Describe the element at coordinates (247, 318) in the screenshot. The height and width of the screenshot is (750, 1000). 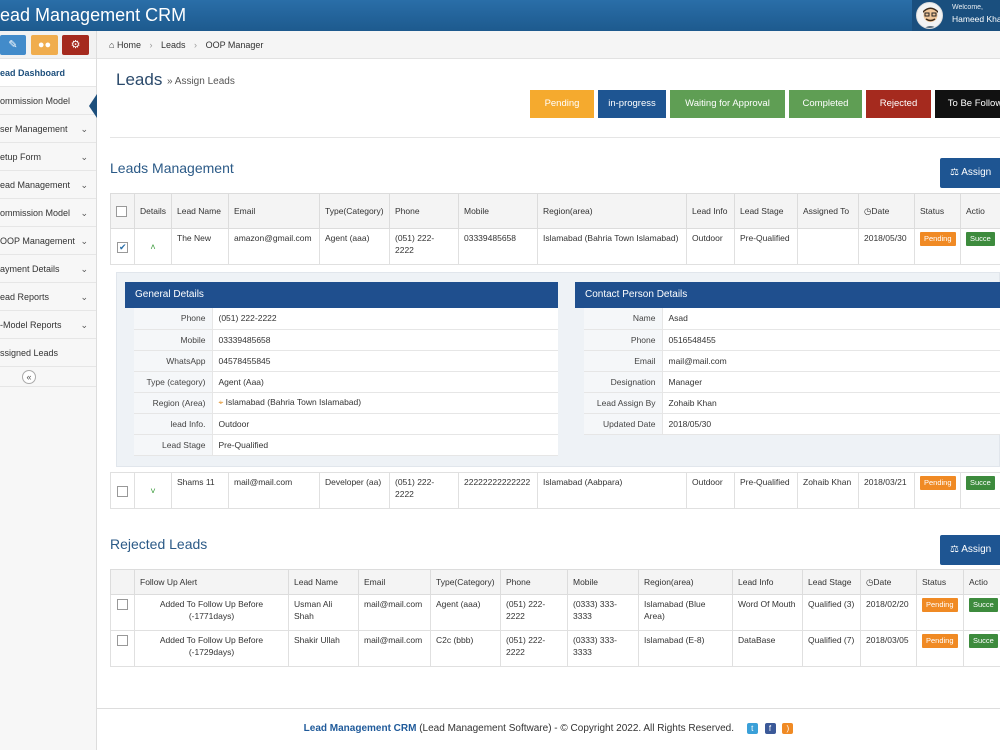
I see `detail-value-text: (051) 222-2222` at that location.